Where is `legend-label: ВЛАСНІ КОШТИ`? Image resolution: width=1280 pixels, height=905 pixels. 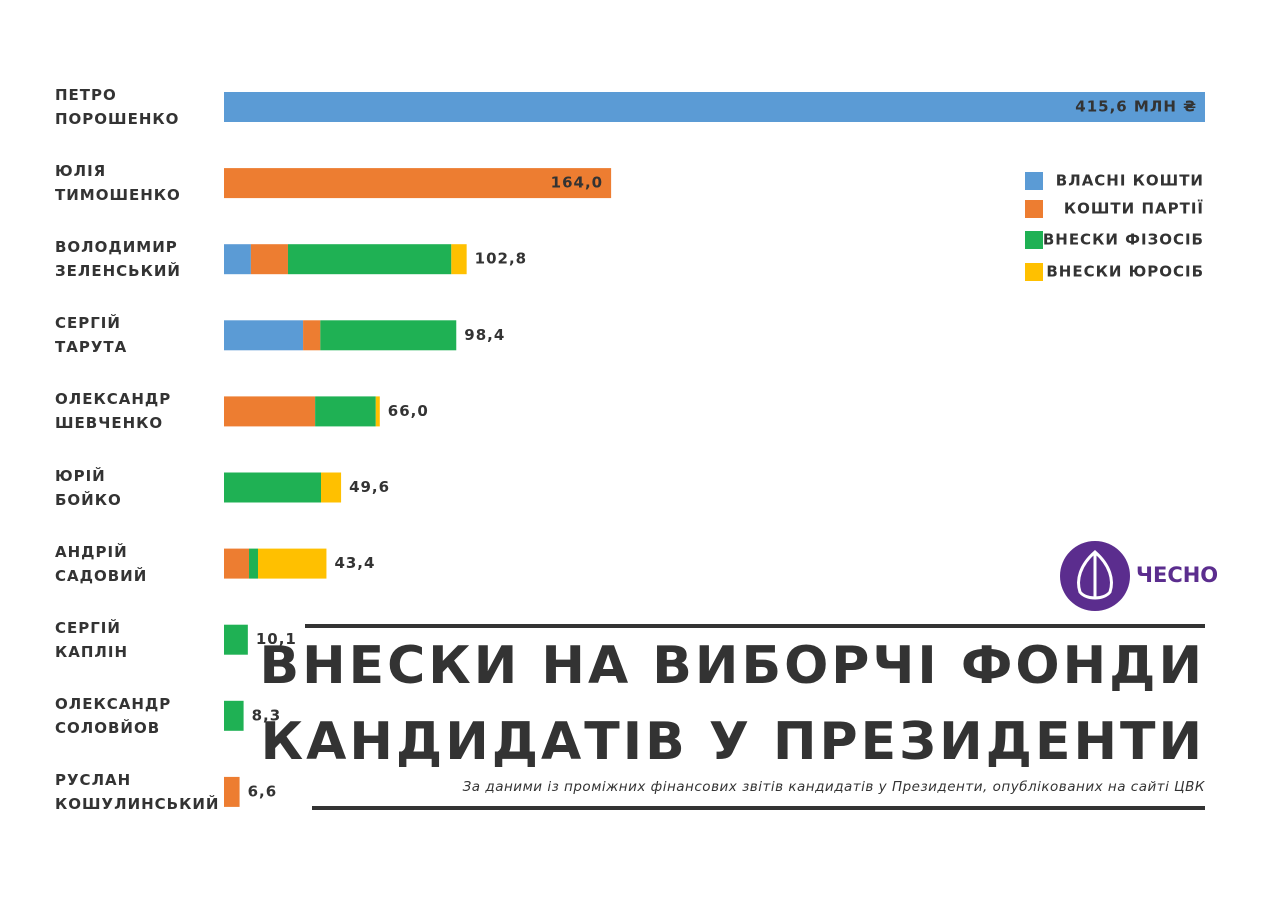
legend-label: ВЛАСНІ КОШТИ is located at coordinates (1130, 181).